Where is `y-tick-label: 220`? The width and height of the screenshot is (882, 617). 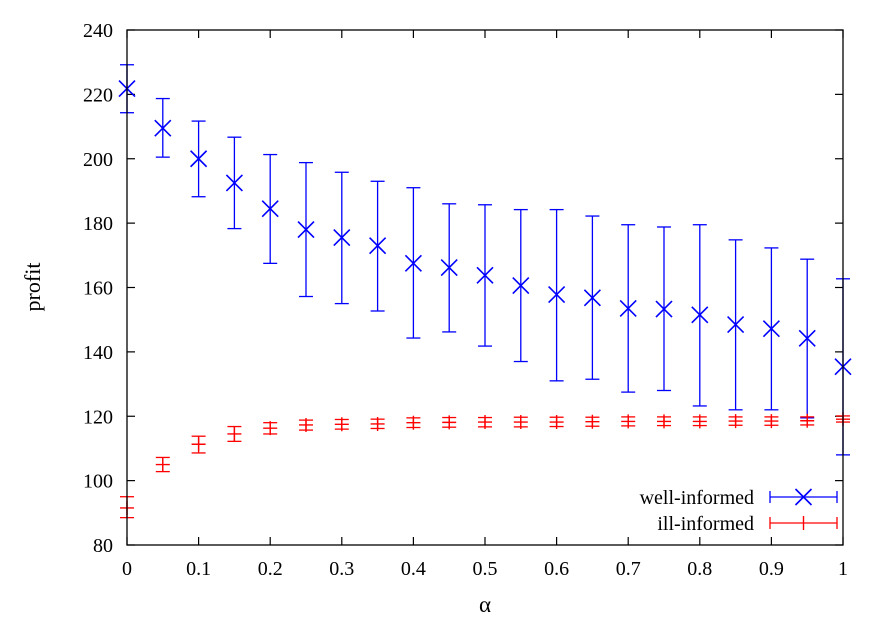 y-tick-label: 220 is located at coordinates (98, 95).